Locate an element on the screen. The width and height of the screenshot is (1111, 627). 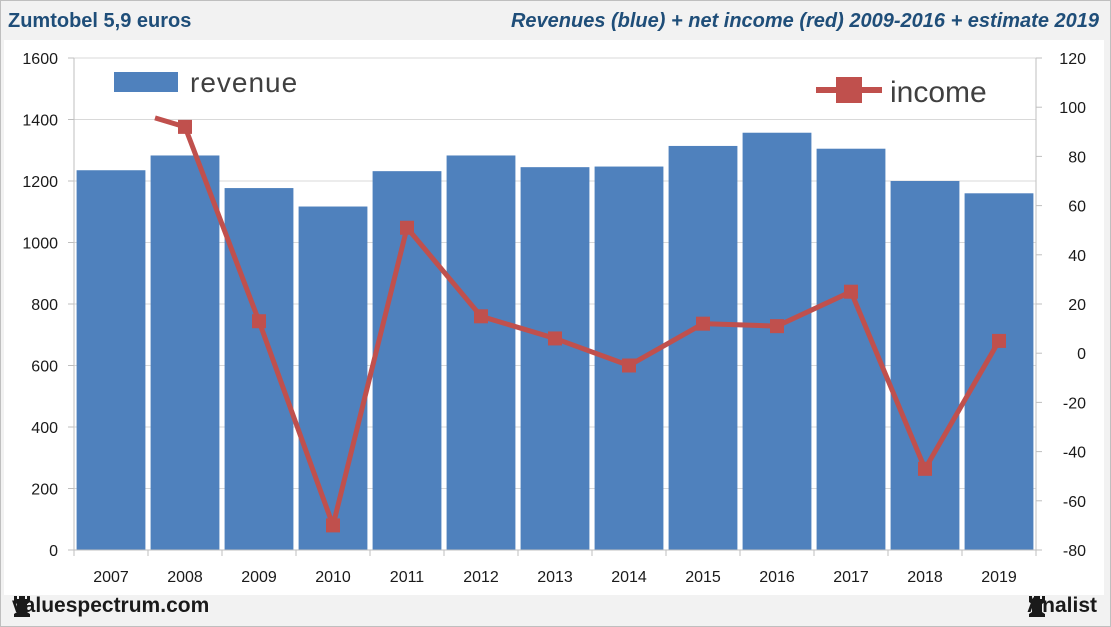
x-tick-label: 2011 is located at coordinates (407, 577).